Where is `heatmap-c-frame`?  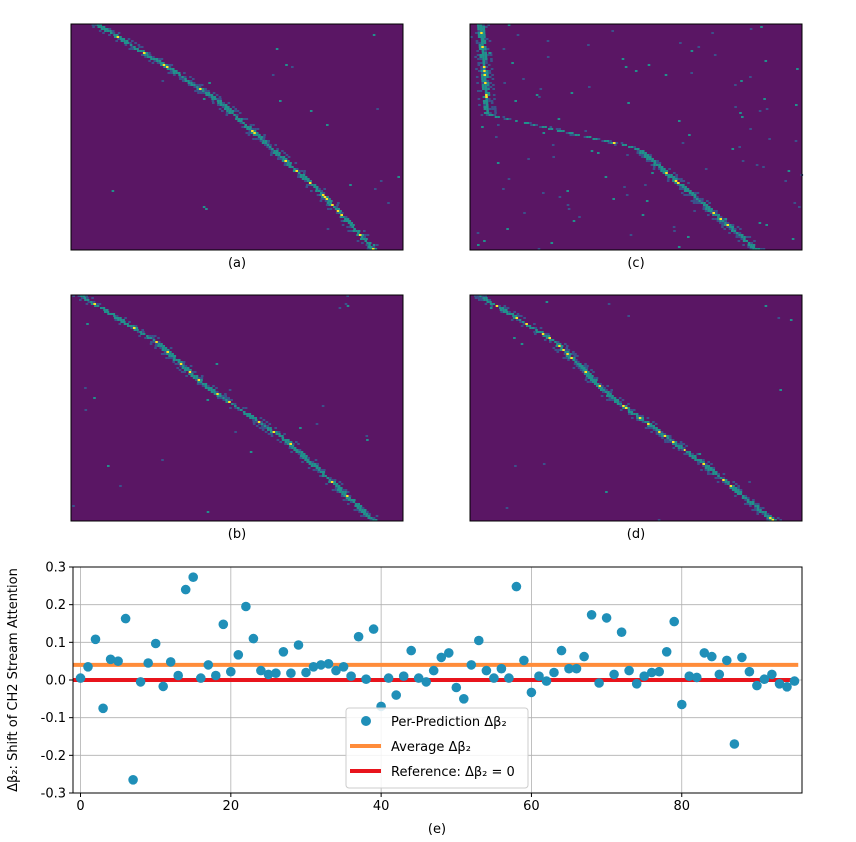
heatmap-c-frame is located at coordinates (636, 137).